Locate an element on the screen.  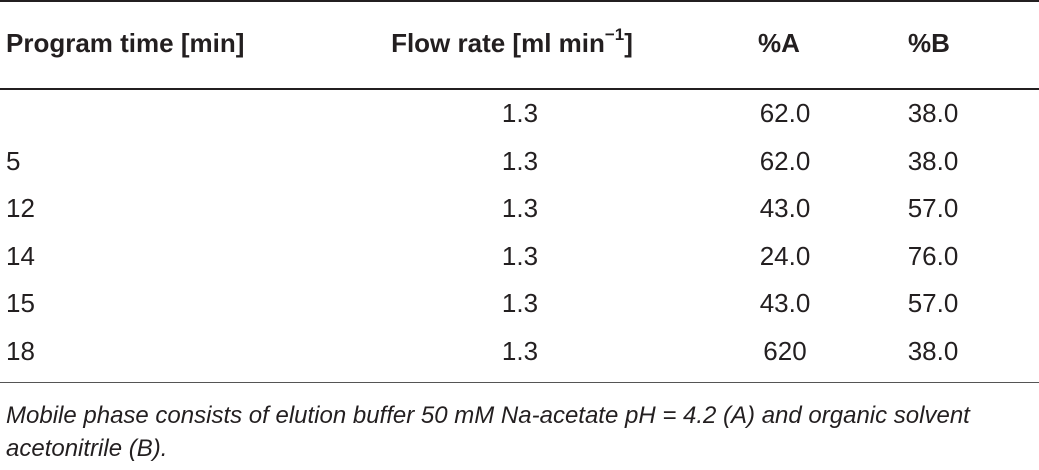
cell-percent-b: 76.0 is located at coordinates (933, 256).